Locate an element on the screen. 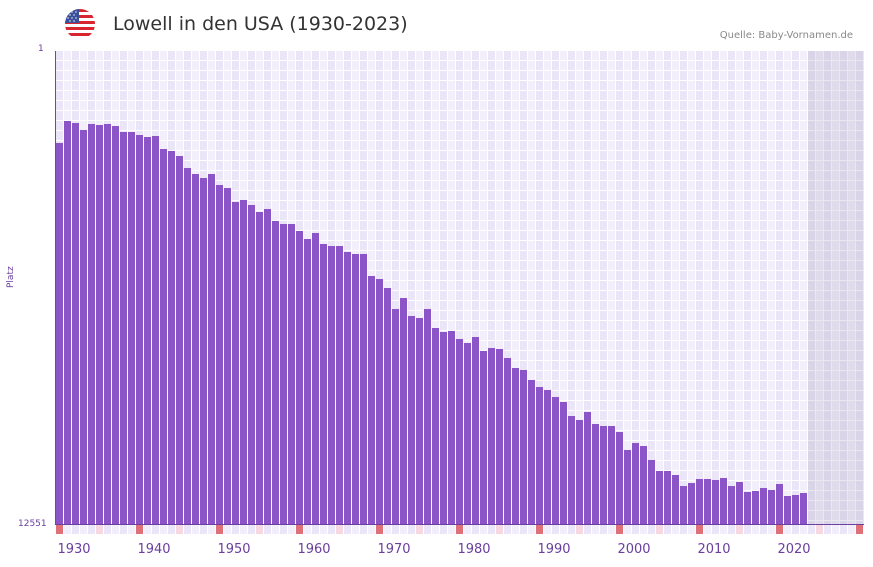 Image resolution: width=873 pixels, height=567 pixels. bar-2021 is located at coordinates (787, 510).